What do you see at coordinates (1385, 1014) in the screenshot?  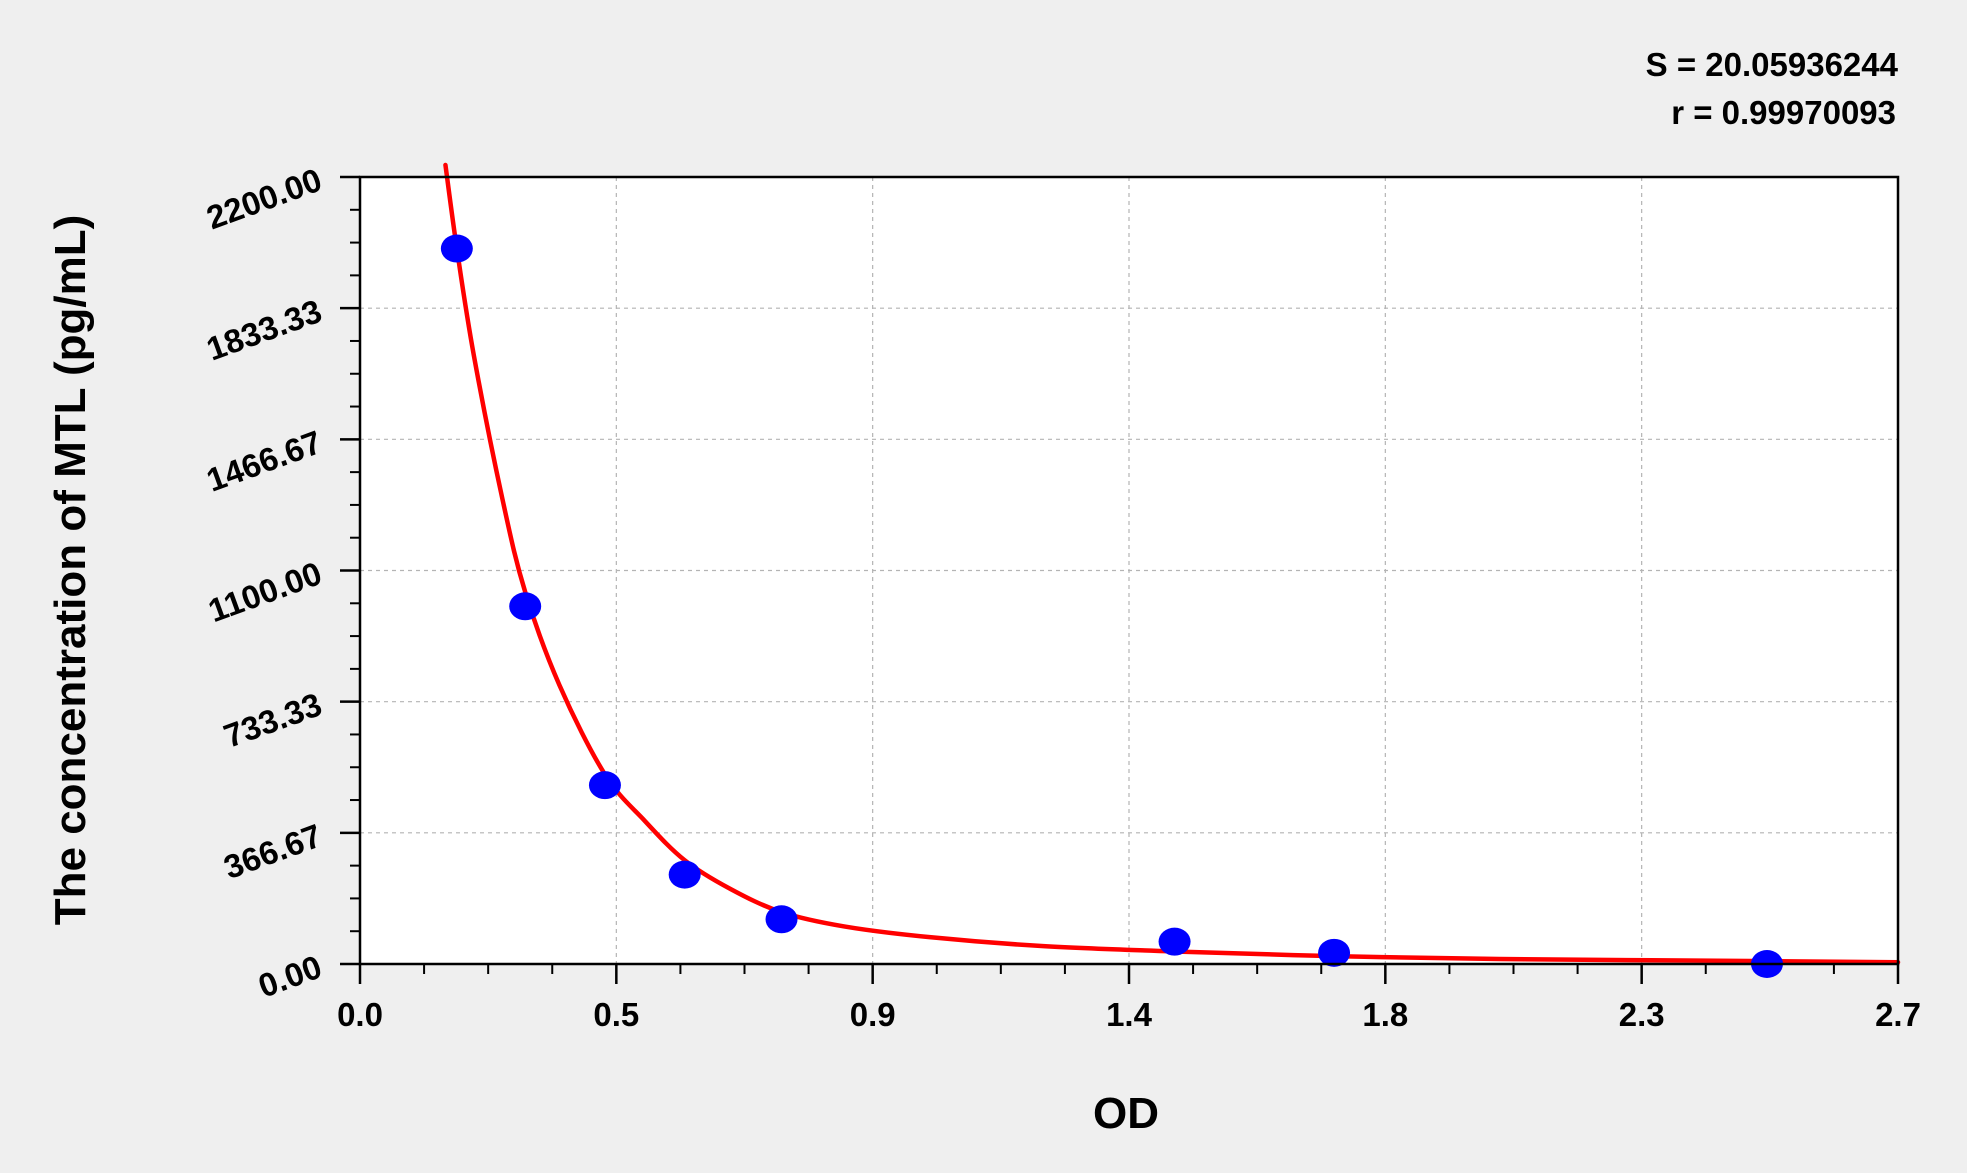 I see `x-tick-label: 1.8` at bounding box center [1385, 1014].